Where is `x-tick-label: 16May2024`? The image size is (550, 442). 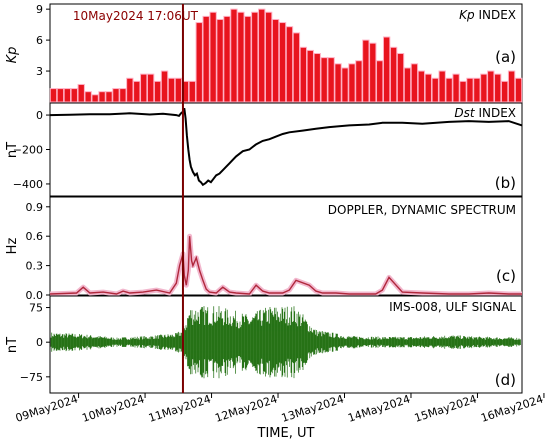 x-tick-label: 16May2024 is located at coordinates (512, 408).